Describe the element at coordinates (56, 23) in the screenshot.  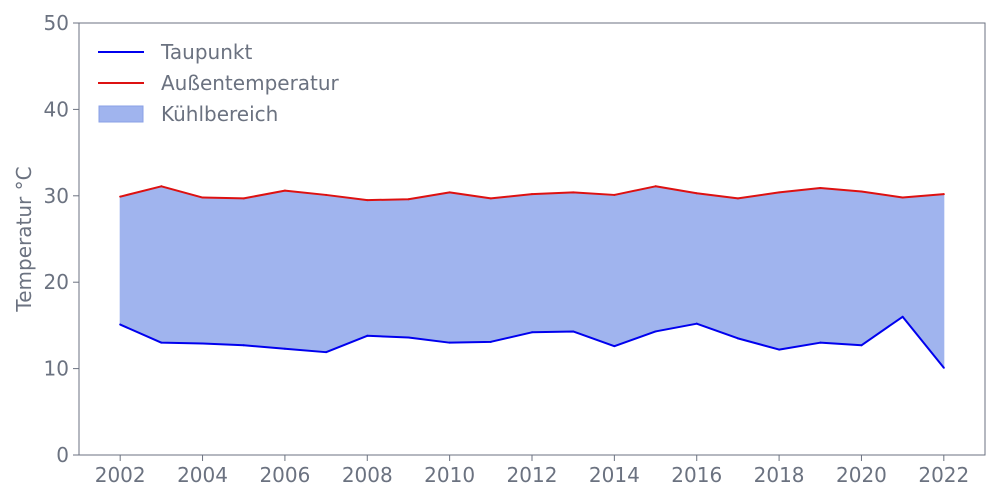
I see `y-tick-label: 50` at that location.